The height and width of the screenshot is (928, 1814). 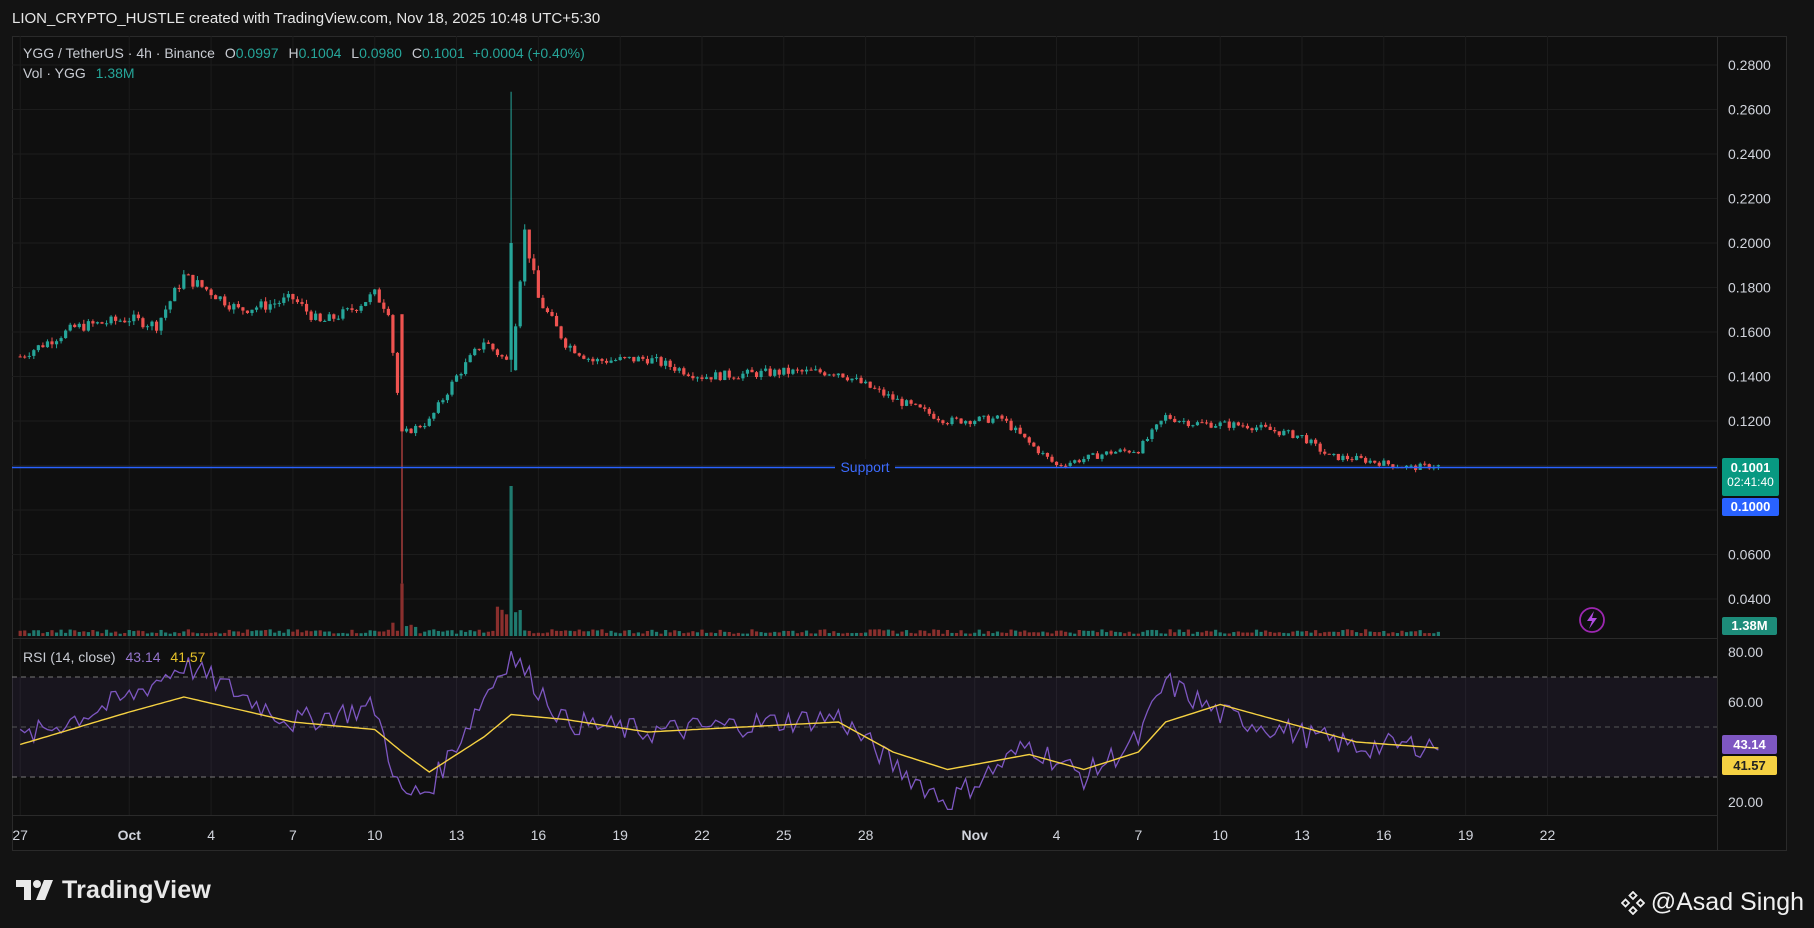 I want to click on support-label-bg, so click(x=865, y=467).